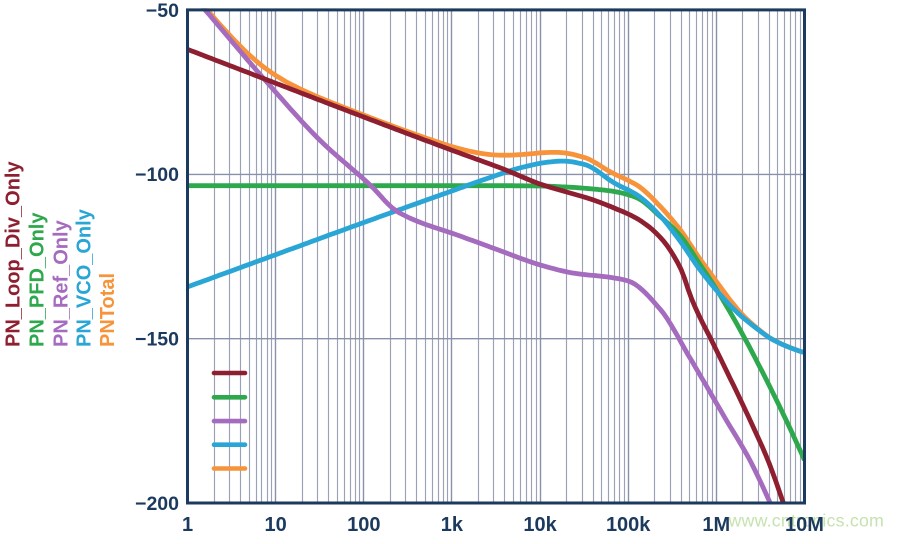 The image size is (900, 544). Describe the element at coordinates (187, 525) in the screenshot. I see `svg-text: 1` at that location.